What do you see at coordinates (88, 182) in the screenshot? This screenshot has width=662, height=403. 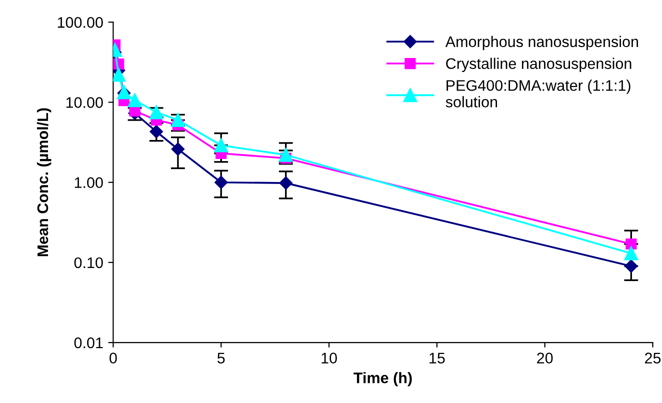 I see `y-tick-label: 1.00` at bounding box center [88, 182].